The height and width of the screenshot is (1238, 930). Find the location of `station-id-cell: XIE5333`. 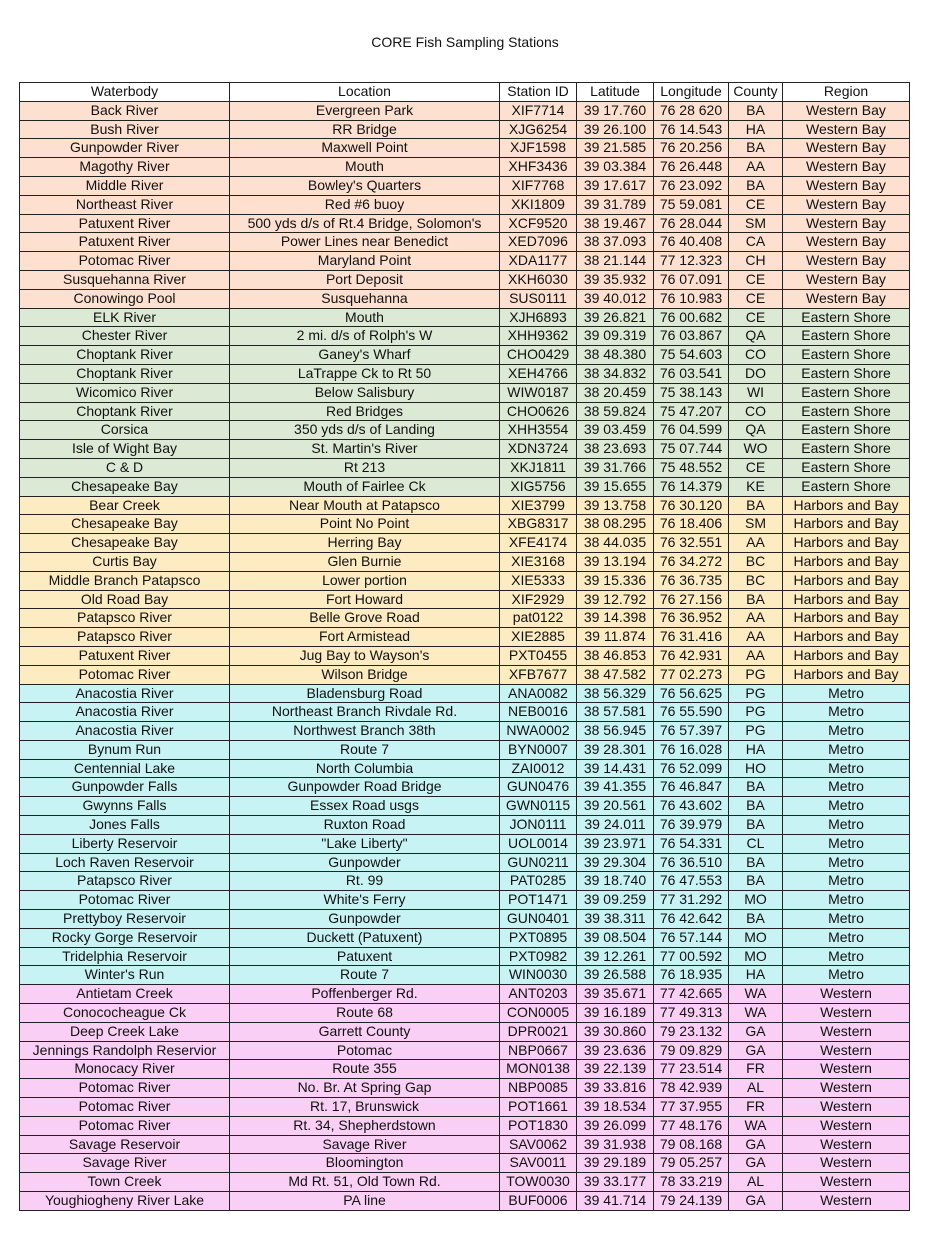

station-id-cell: XIE5333 is located at coordinates (538, 580).